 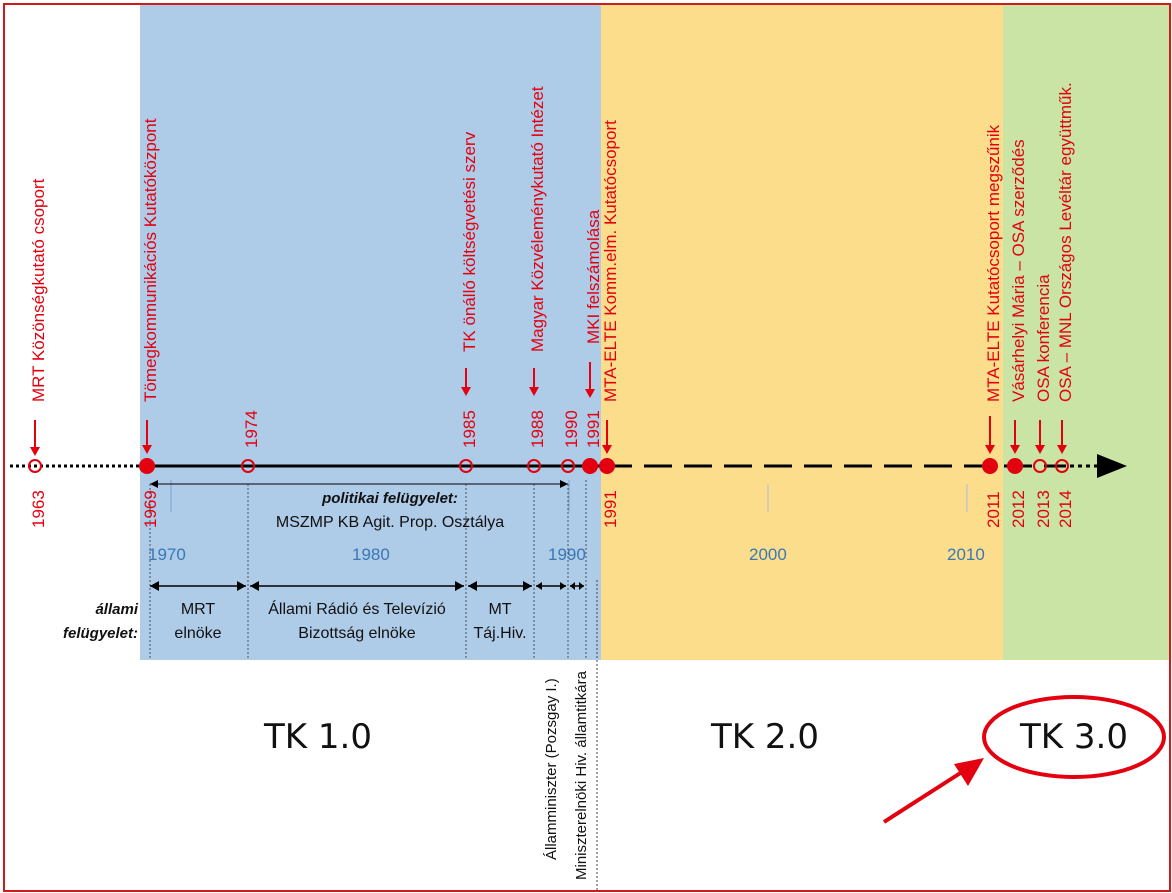 I want to click on event-2012: 2012 Vásárhelyi Mária – OSA szerződés, so click(x=1017, y=333).